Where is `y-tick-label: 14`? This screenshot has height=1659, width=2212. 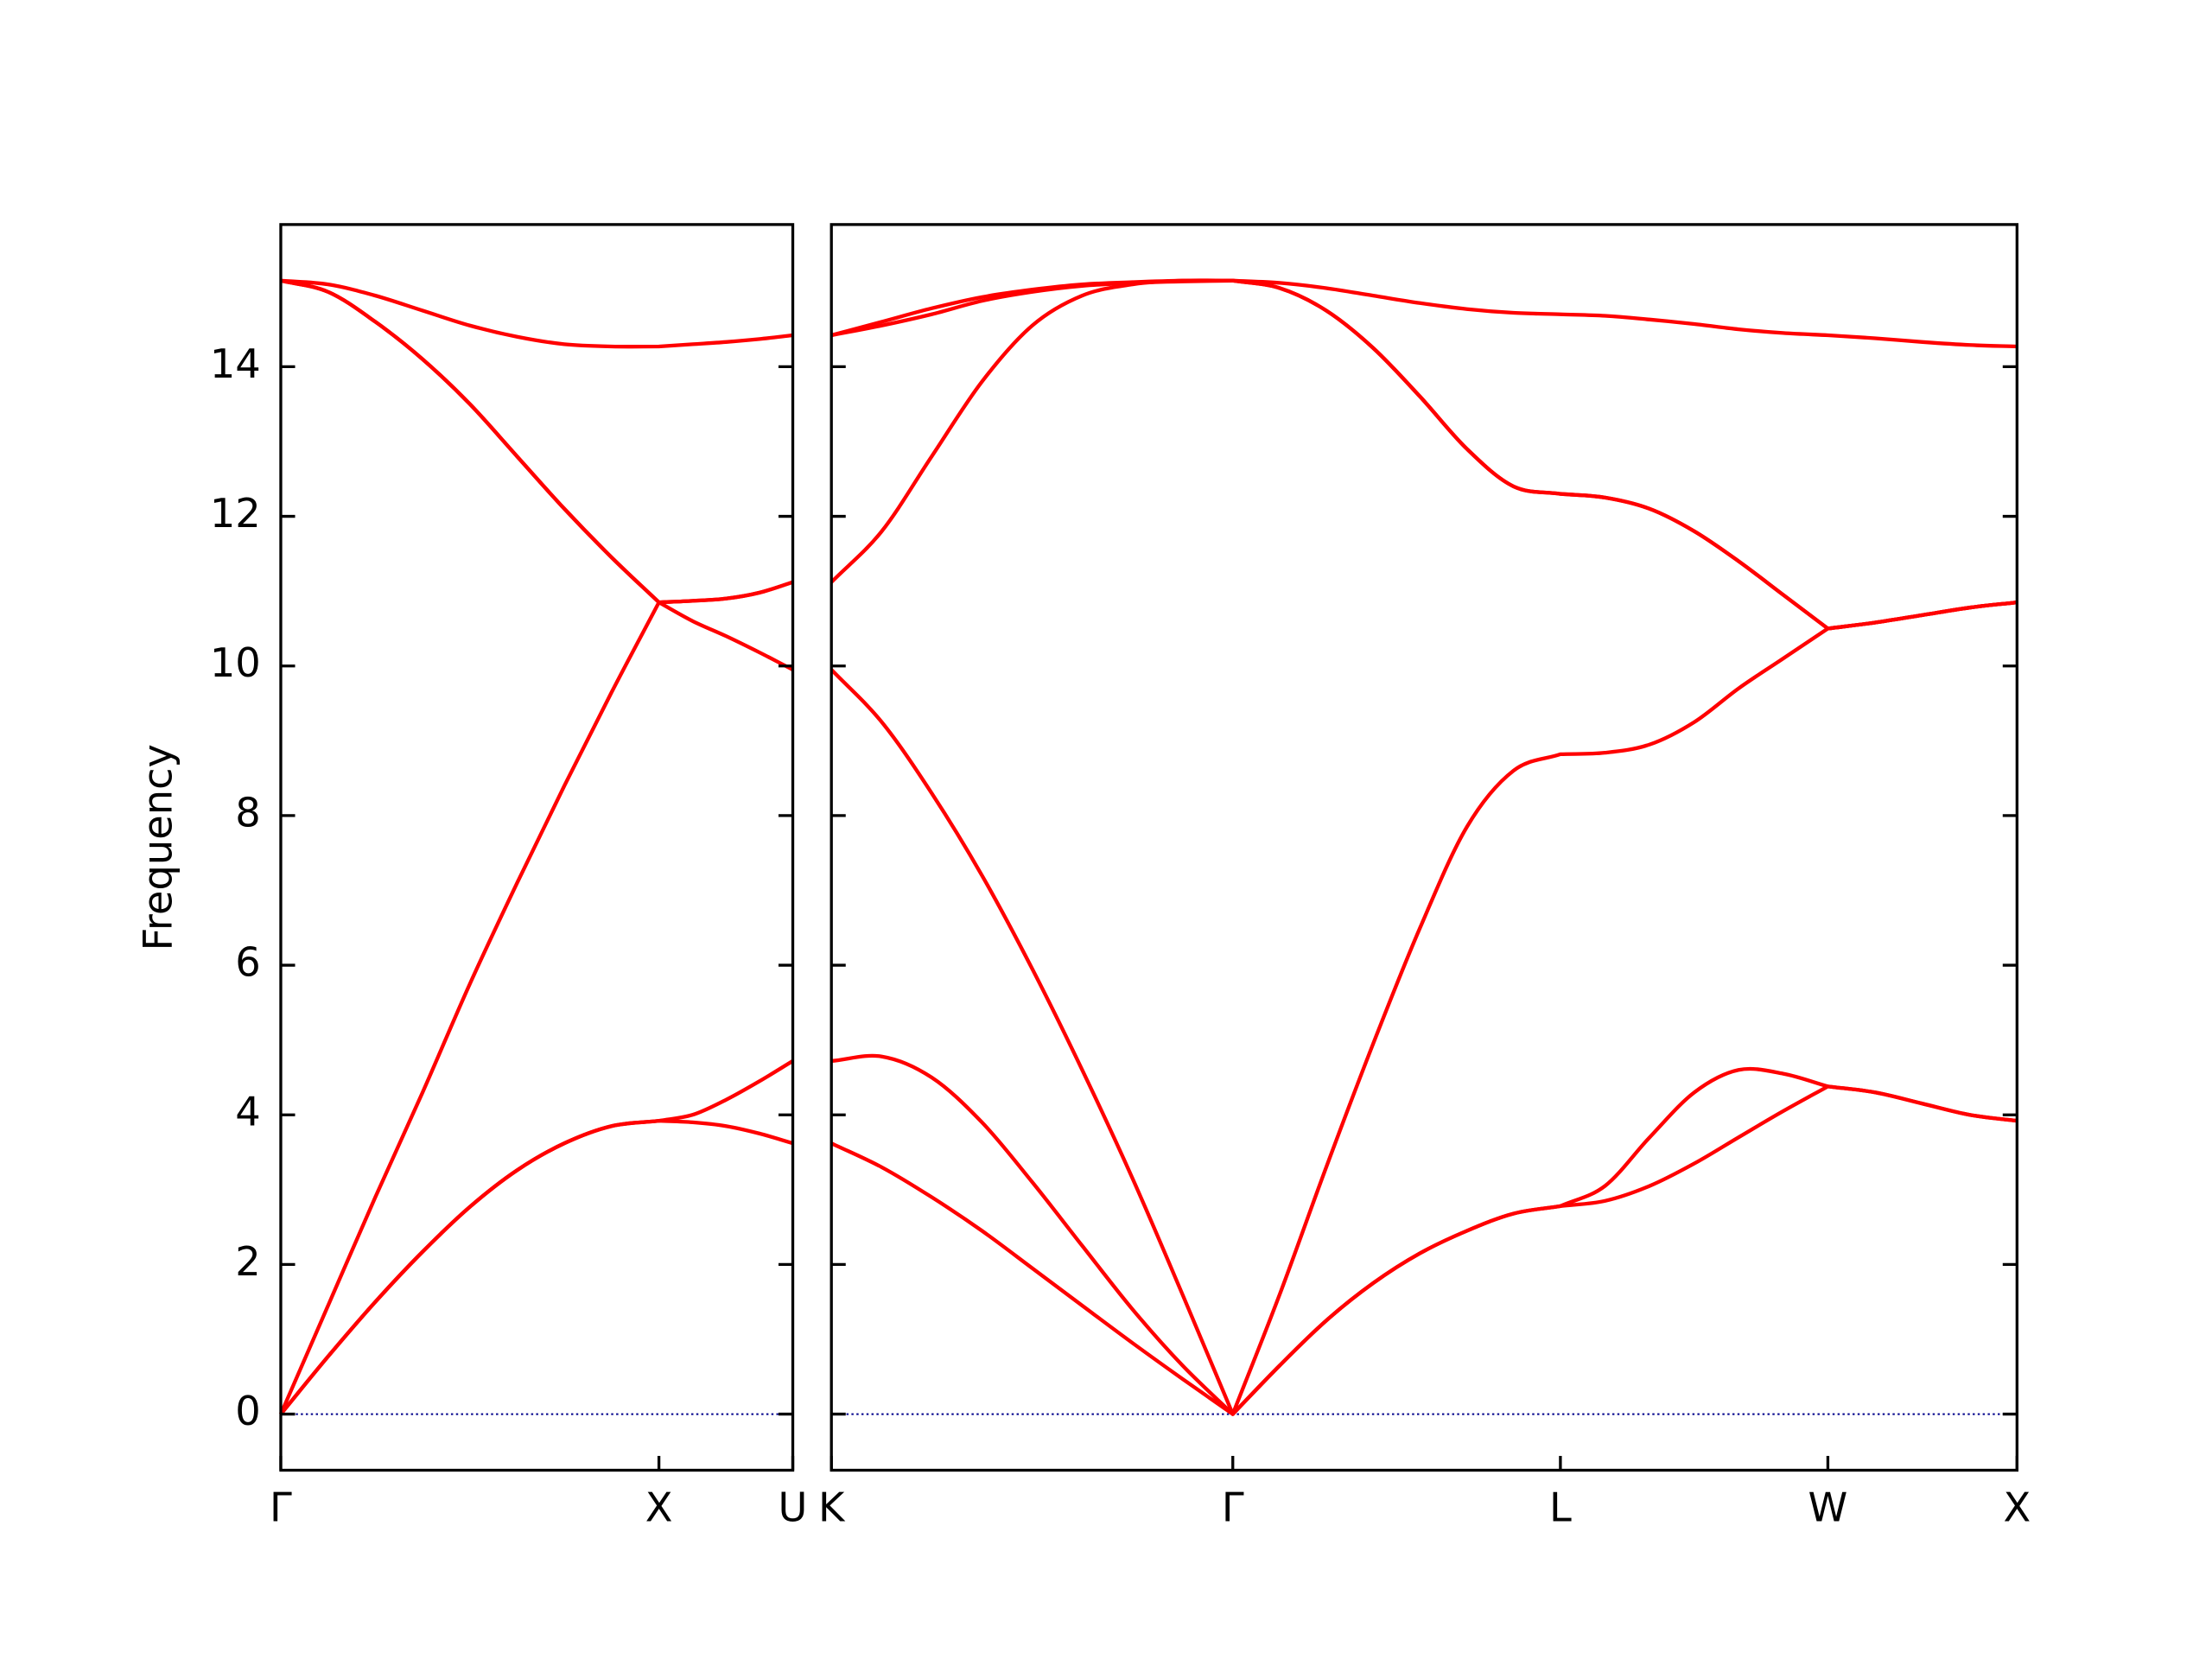
y-tick-label: 14 is located at coordinates (235, 363).